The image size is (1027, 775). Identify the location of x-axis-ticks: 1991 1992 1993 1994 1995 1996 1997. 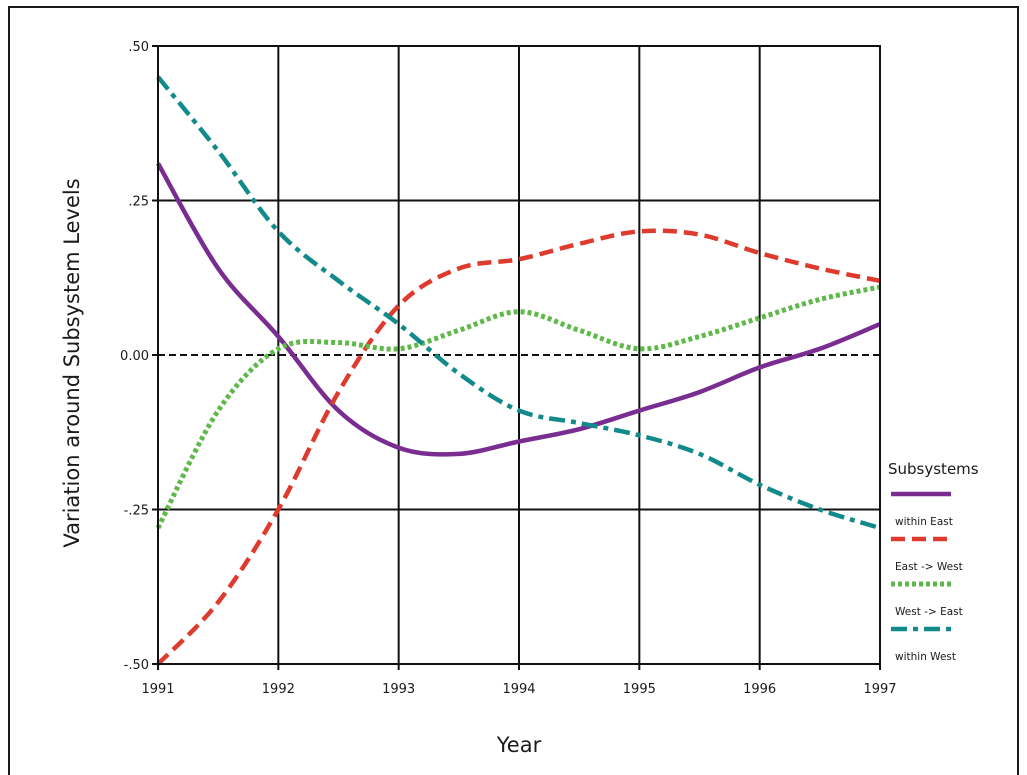
(519, 680).